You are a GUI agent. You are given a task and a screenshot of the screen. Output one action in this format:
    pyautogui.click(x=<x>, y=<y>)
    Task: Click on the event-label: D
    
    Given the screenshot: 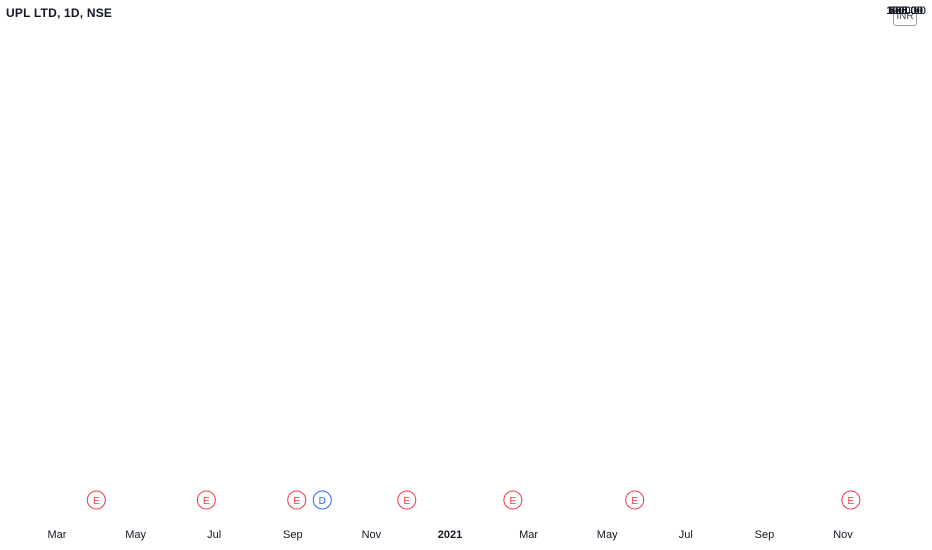 What is the action you would take?
    pyautogui.click(x=322, y=501)
    